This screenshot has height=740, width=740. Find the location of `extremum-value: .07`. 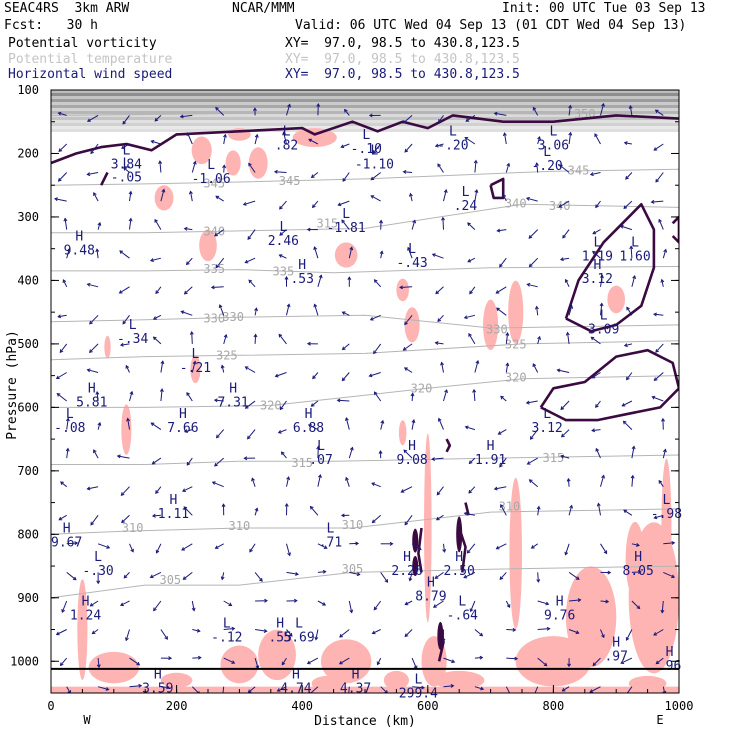

extremum-value: .07 is located at coordinates (320, 460).